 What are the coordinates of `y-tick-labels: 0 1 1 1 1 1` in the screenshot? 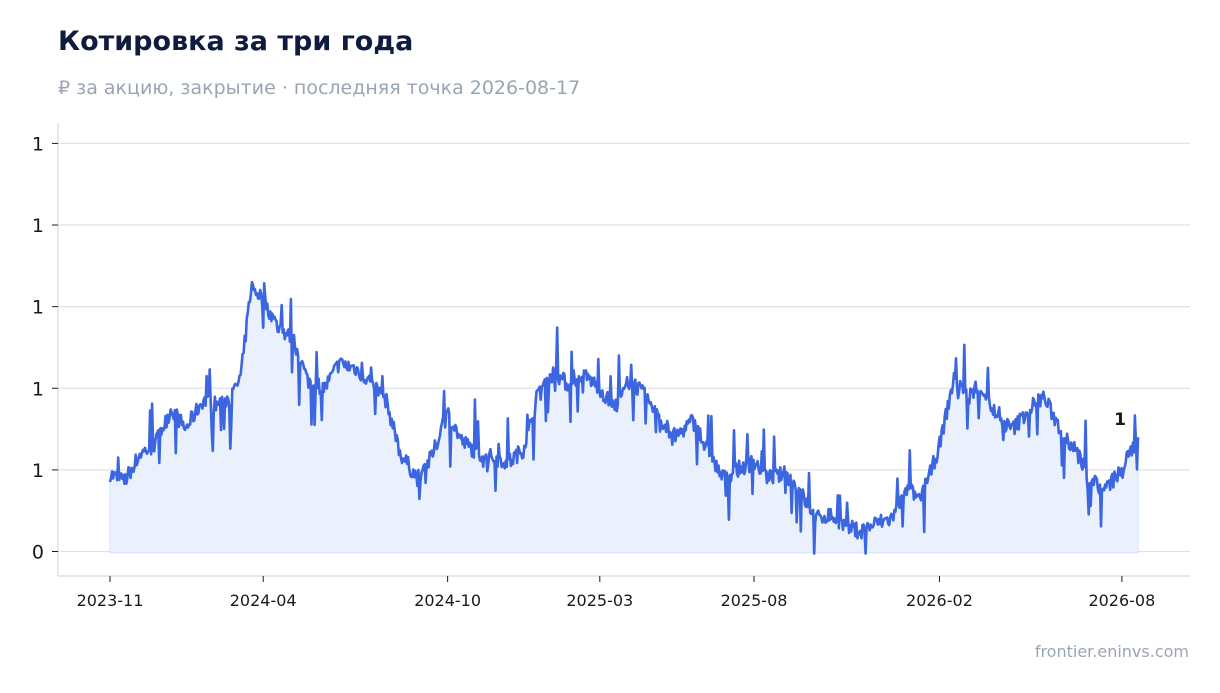 It's located at (45, 348).